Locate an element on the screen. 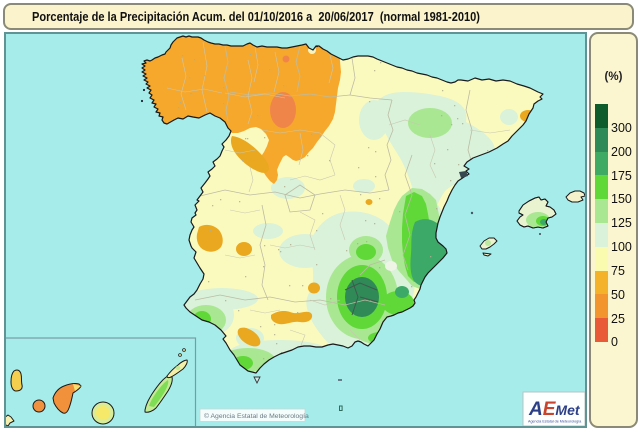 This screenshot has width=640, height=433. svg-text: AEMet is located at coordinates (554, 409).